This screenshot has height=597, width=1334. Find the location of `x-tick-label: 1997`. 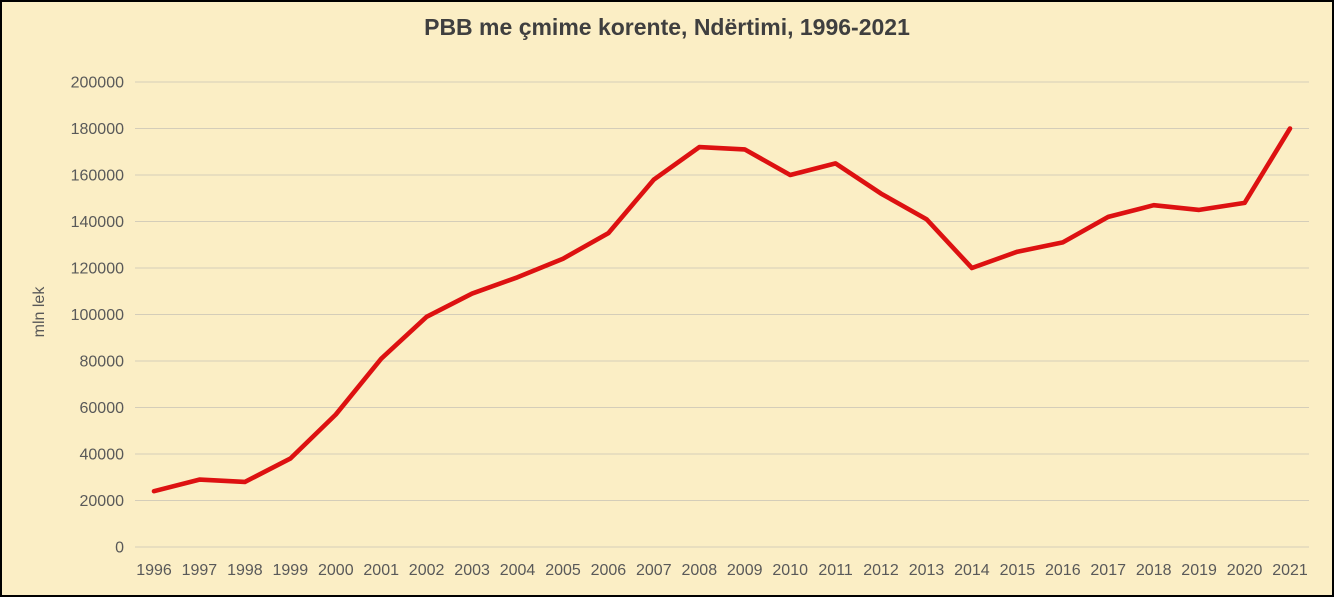

x-tick-label: 1997 is located at coordinates (200, 570).